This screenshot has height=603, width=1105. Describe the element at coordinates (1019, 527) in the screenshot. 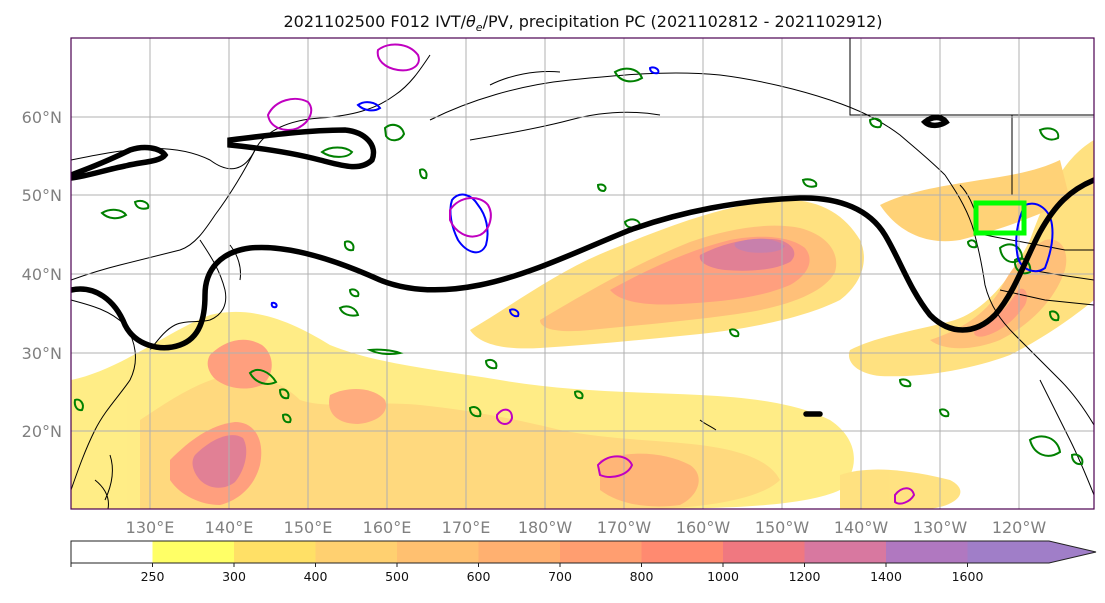

I see `lon-label: 120°W` at that location.